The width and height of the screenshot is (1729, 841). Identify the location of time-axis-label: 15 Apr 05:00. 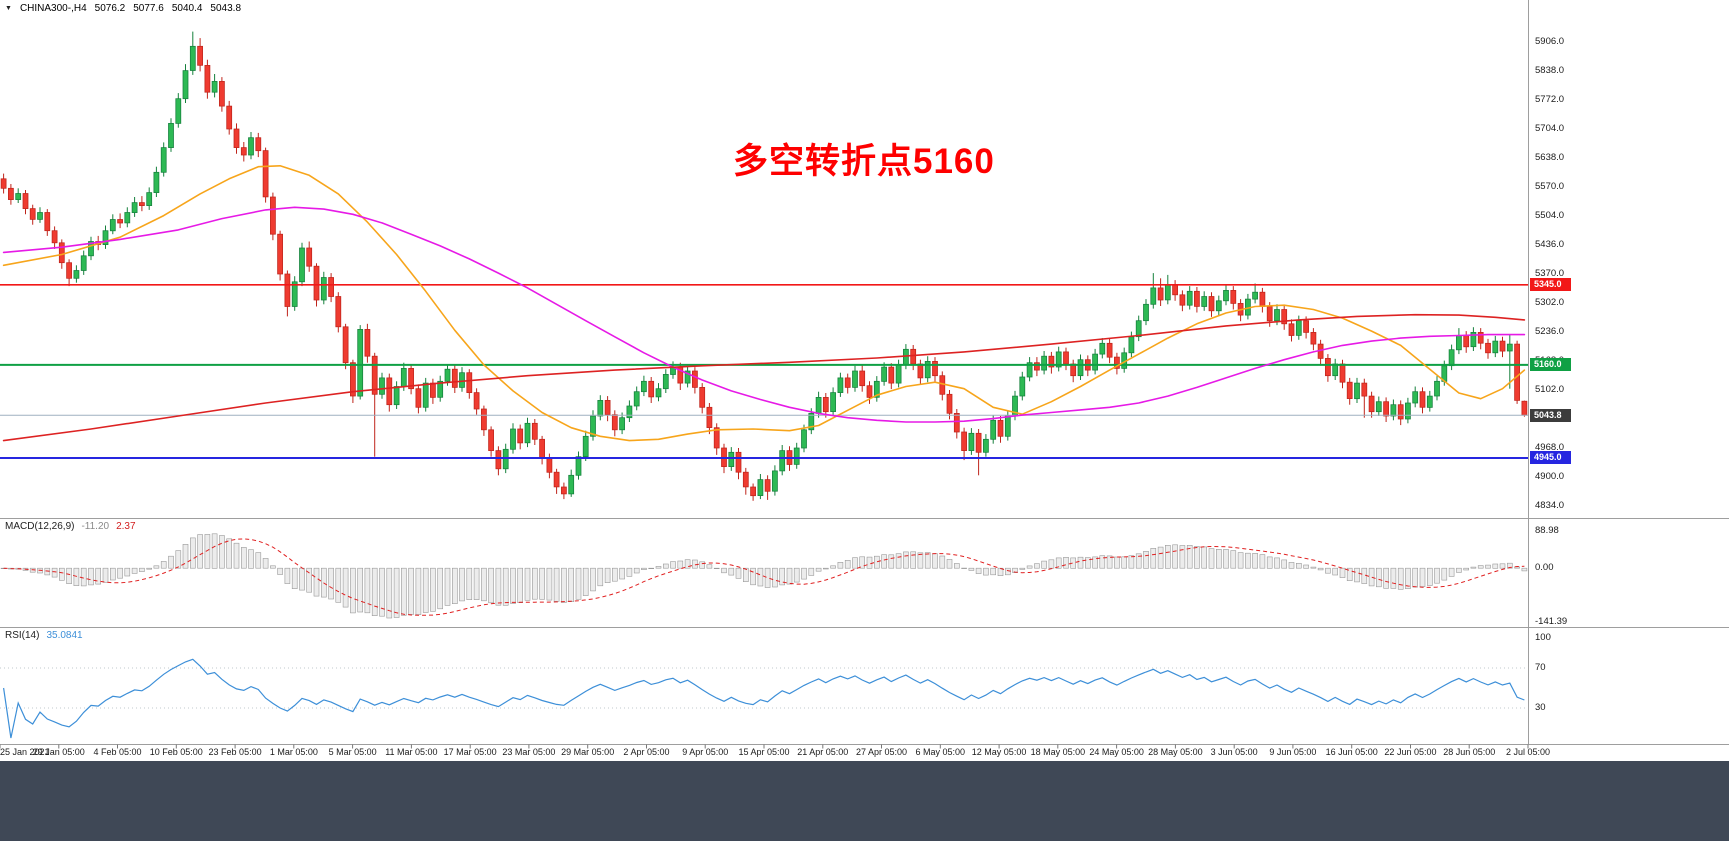
(764, 752).